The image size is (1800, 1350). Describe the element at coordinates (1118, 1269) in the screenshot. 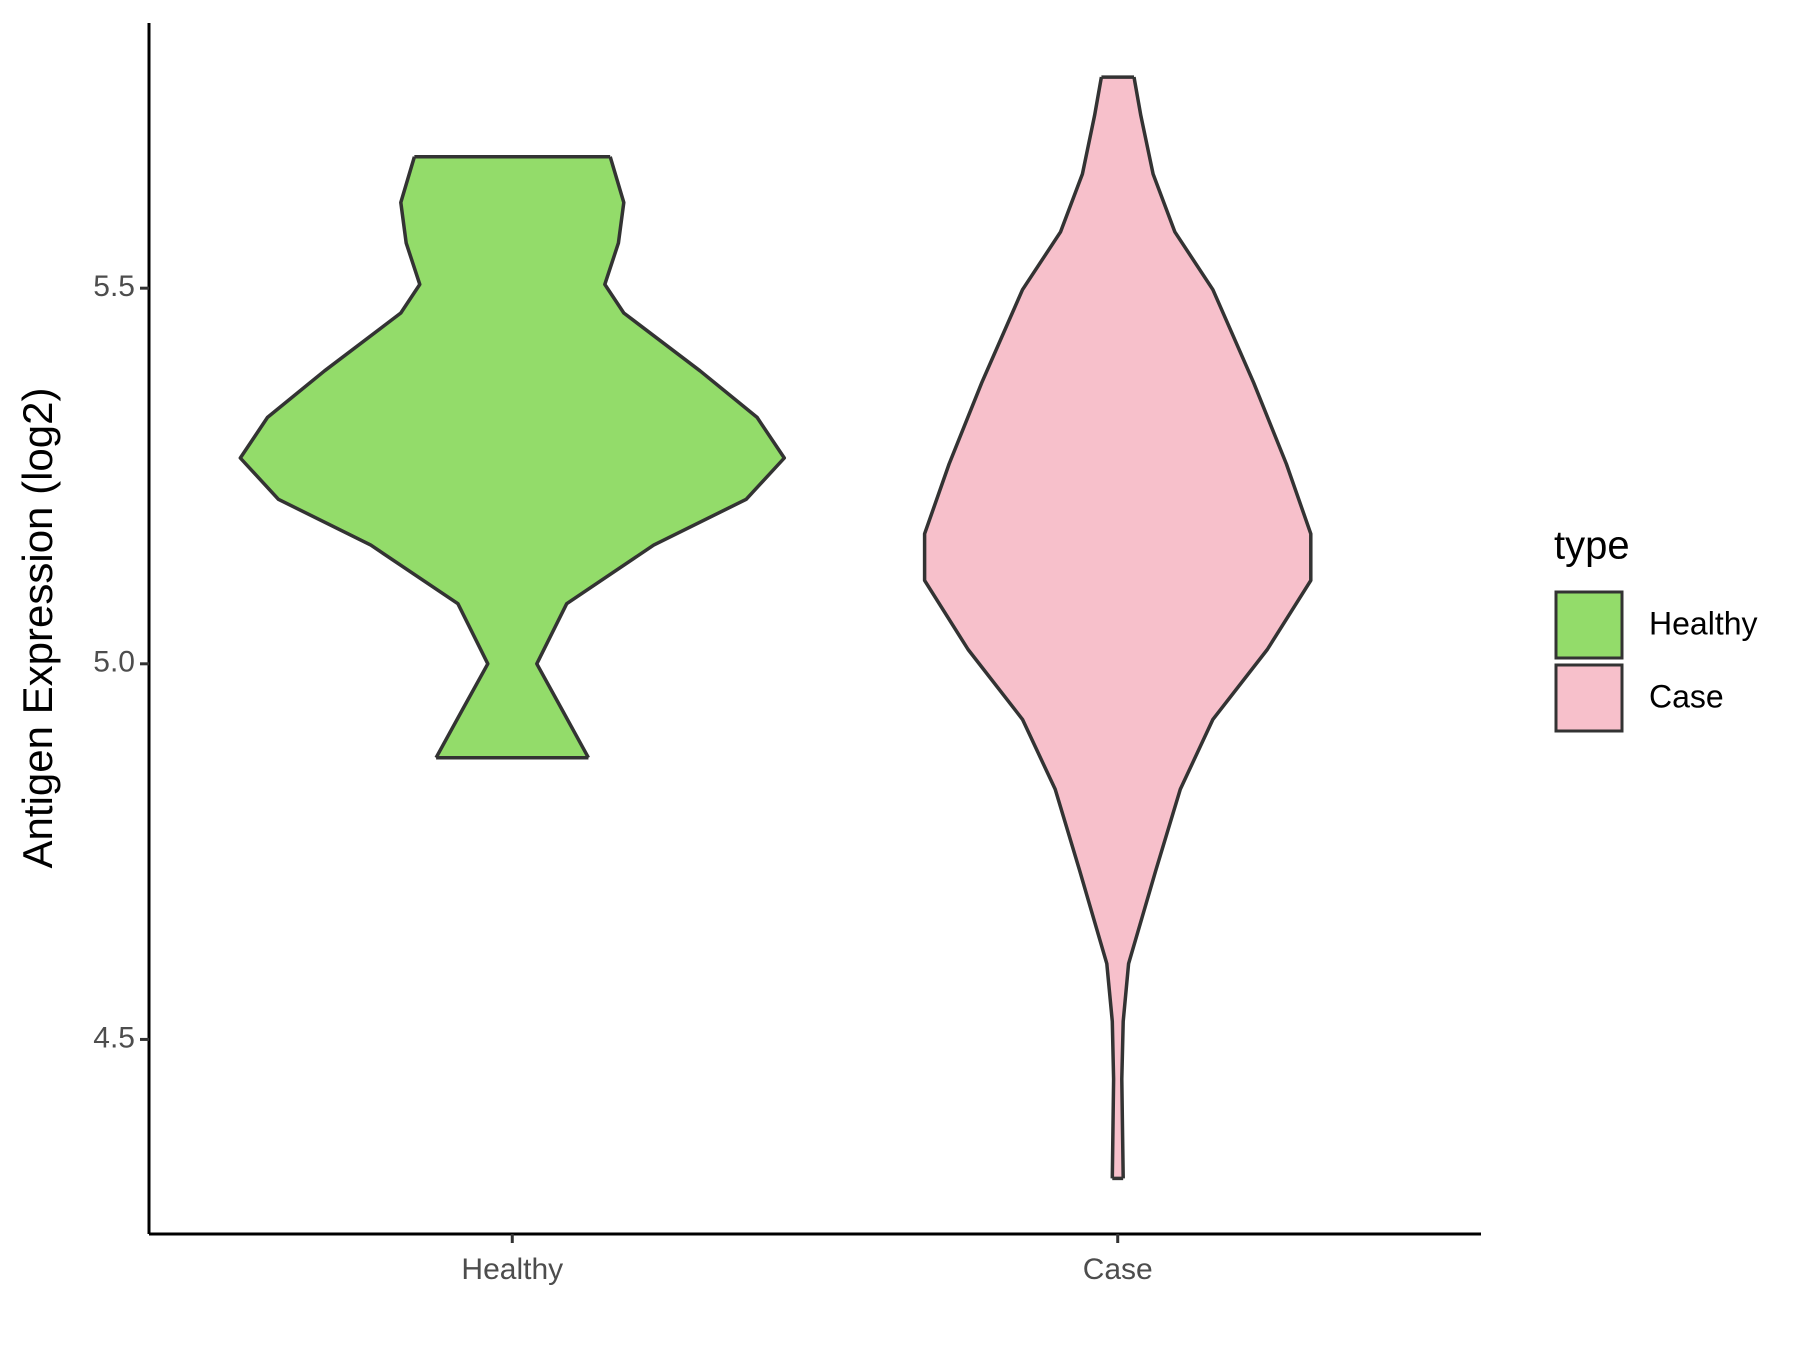

I see `x-tick-label: Case` at that location.